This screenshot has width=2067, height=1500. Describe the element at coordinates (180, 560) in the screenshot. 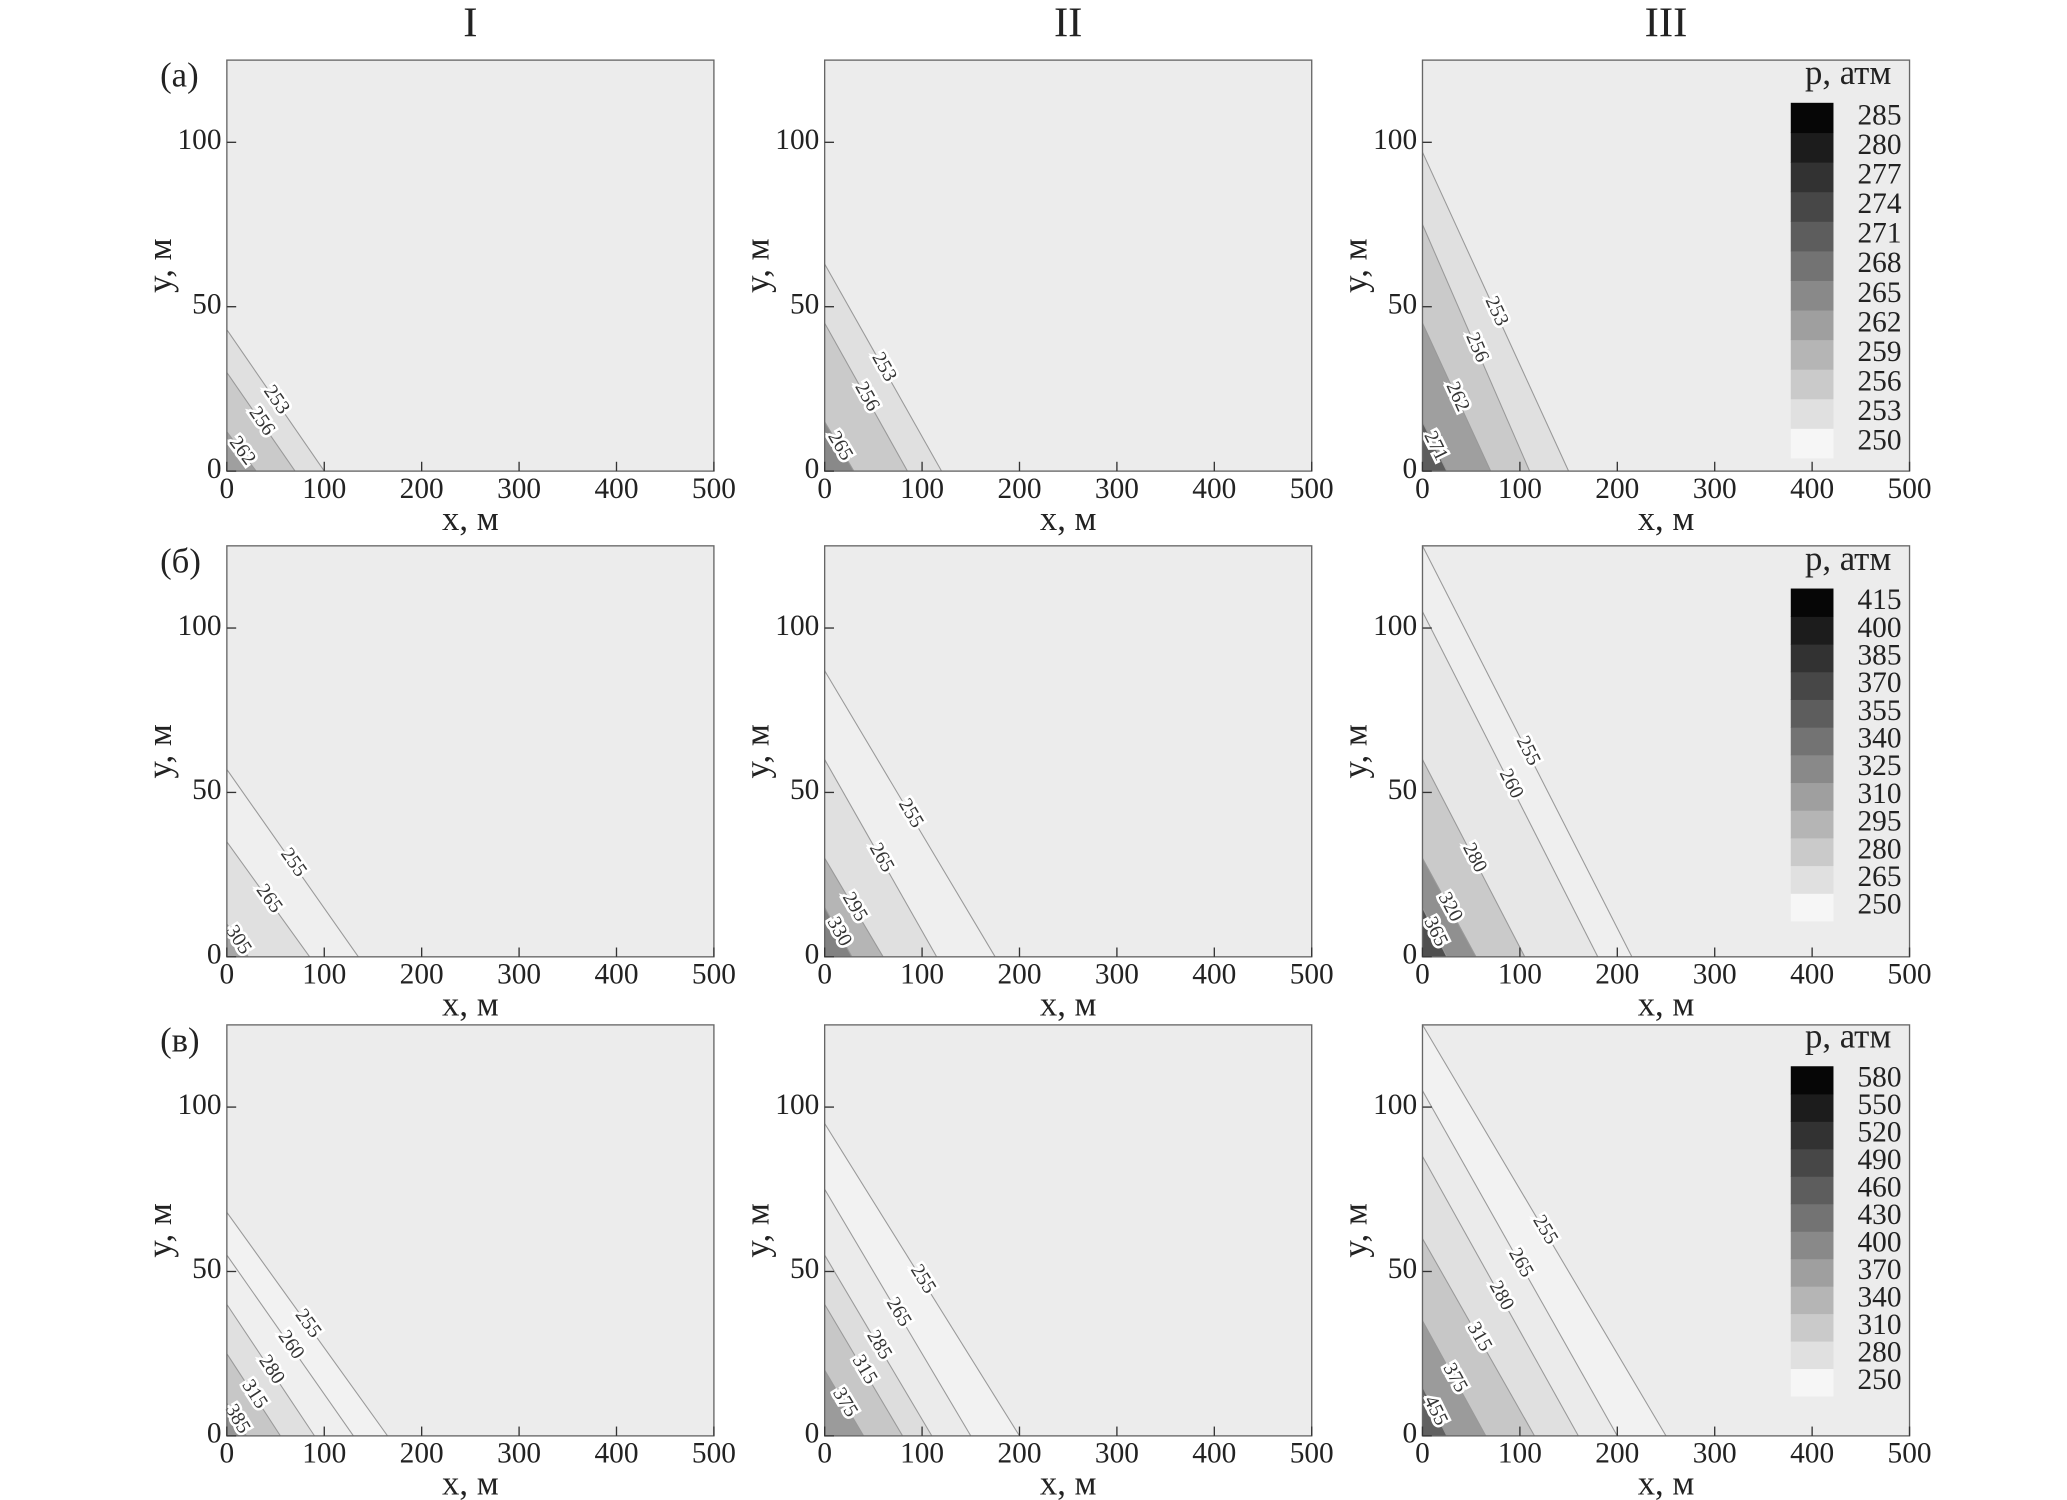

I see `panel-label: (б)` at that location.